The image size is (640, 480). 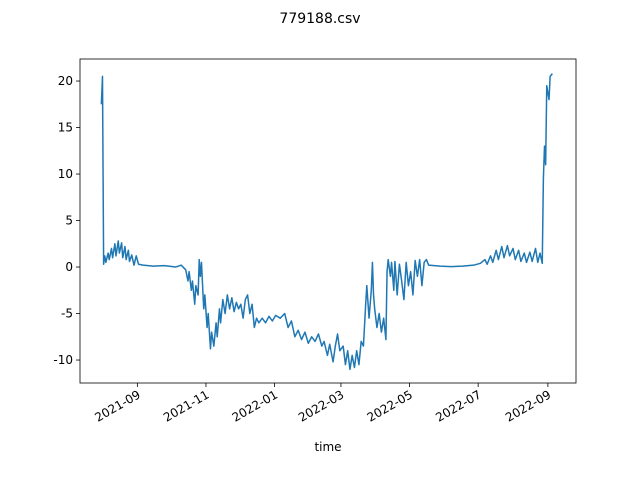 I want to click on y-tick-label: 0, so click(x=69, y=267).